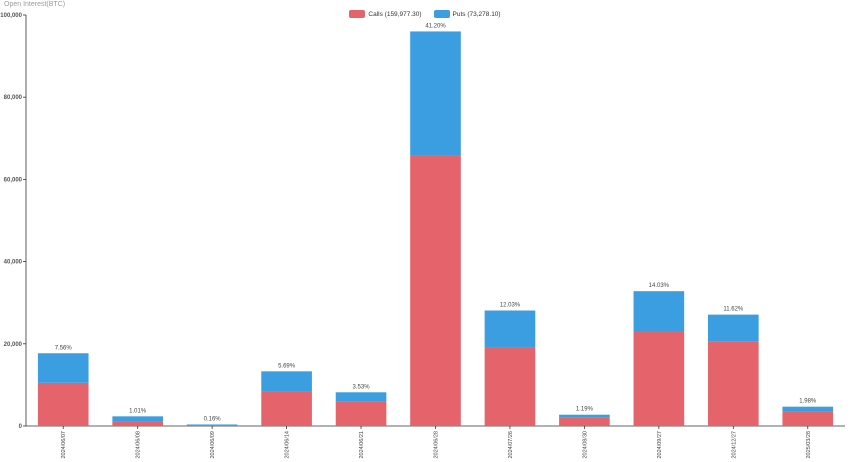 The image size is (850, 462). What do you see at coordinates (441, 14) in the screenshot?
I see `legend-swatch-puts` at bounding box center [441, 14].